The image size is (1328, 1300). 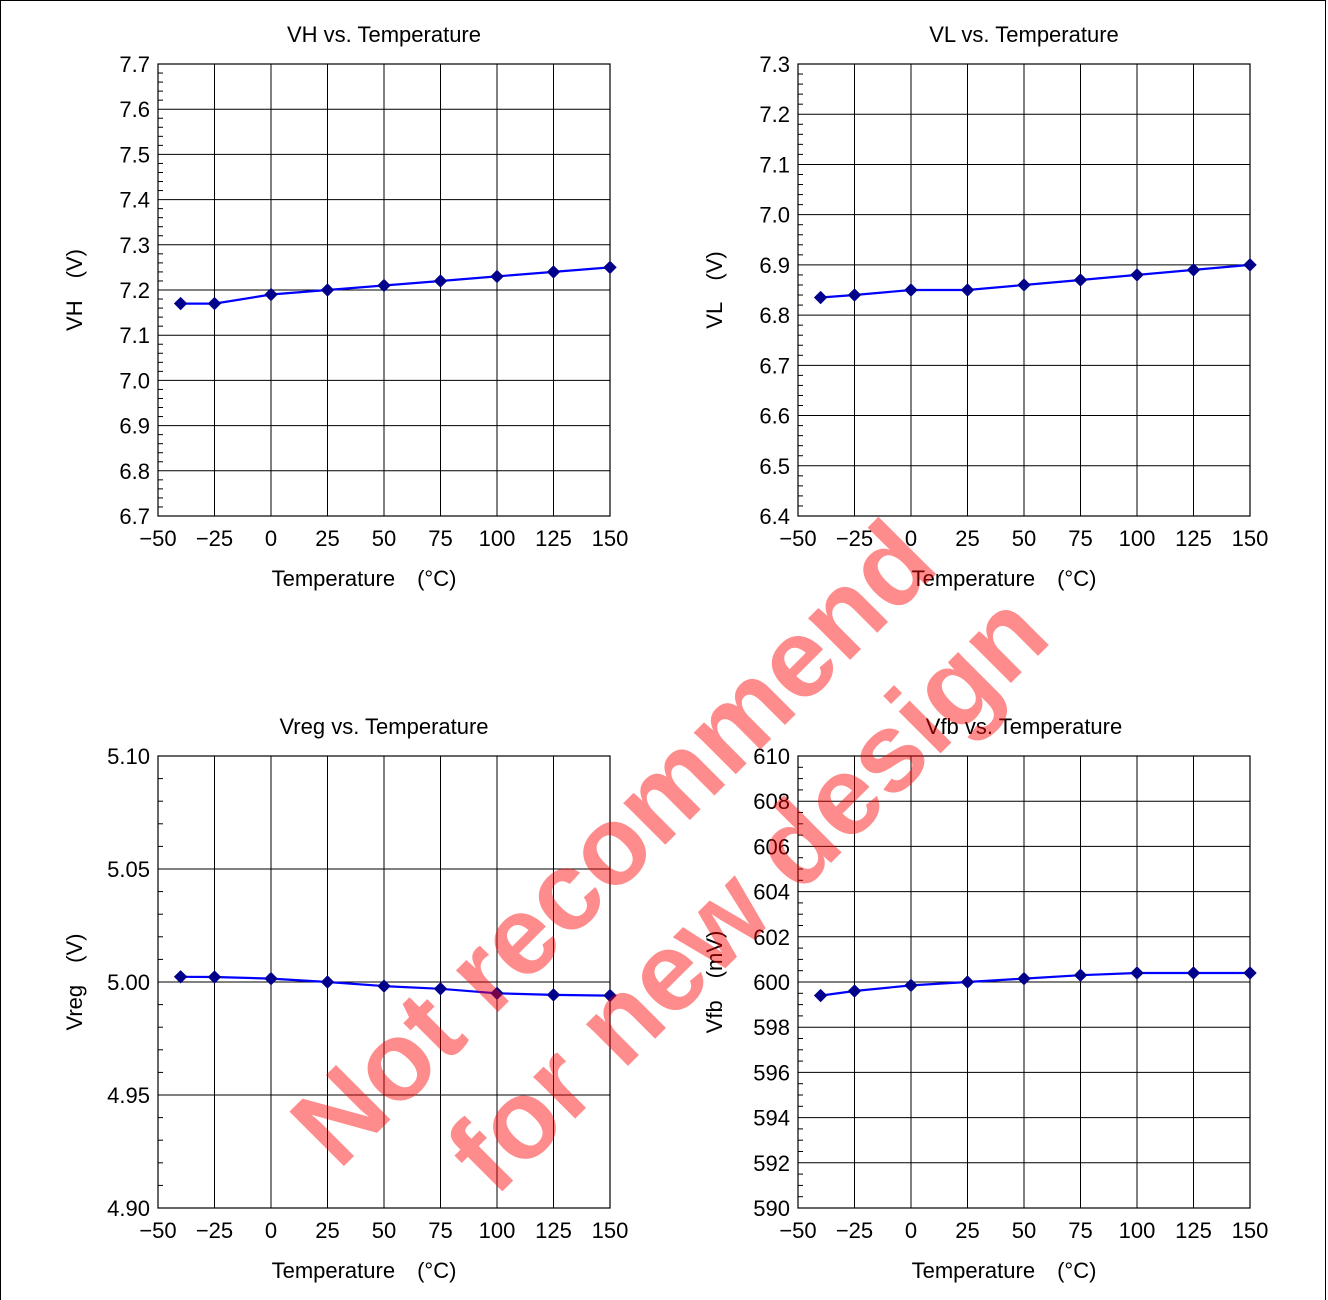 I want to click on vfb-y-tick-label: 610, so click(x=771, y=756).